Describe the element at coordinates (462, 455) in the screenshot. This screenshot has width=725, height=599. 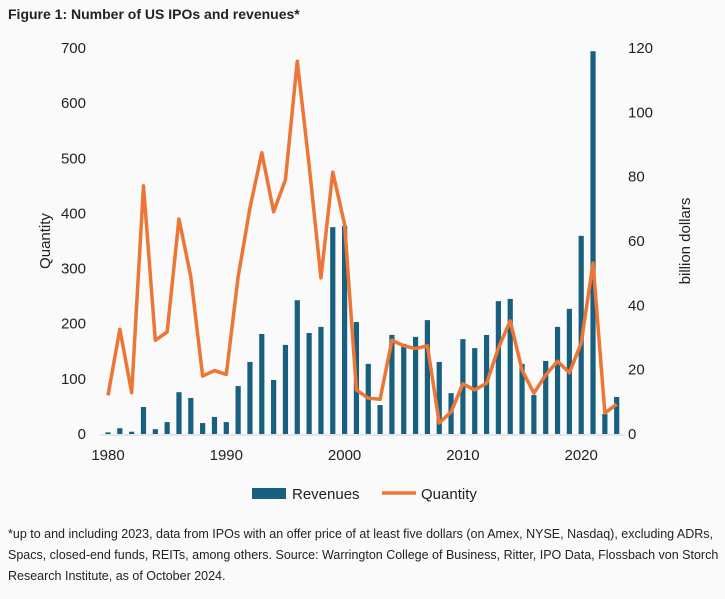
I see `x-tick-label: 2010` at that location.